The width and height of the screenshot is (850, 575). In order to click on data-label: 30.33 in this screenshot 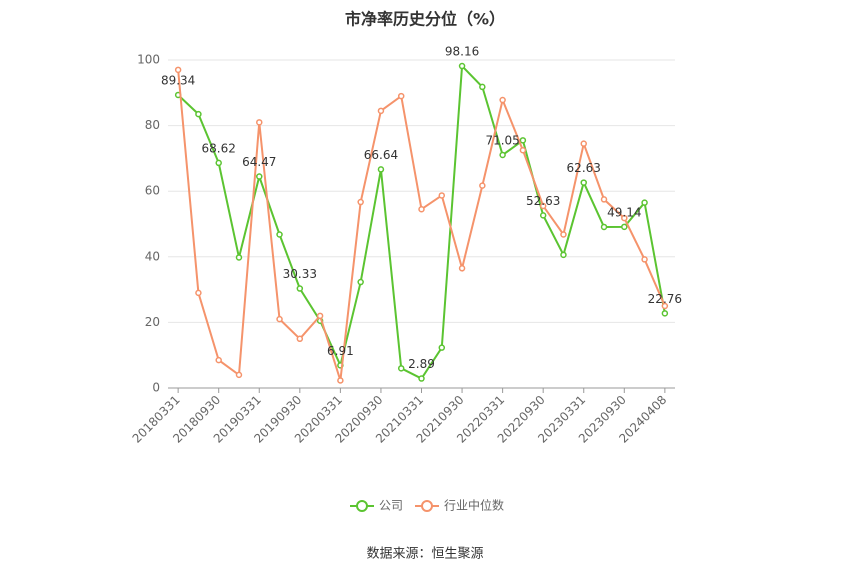, I will do `click(300, 274)`.